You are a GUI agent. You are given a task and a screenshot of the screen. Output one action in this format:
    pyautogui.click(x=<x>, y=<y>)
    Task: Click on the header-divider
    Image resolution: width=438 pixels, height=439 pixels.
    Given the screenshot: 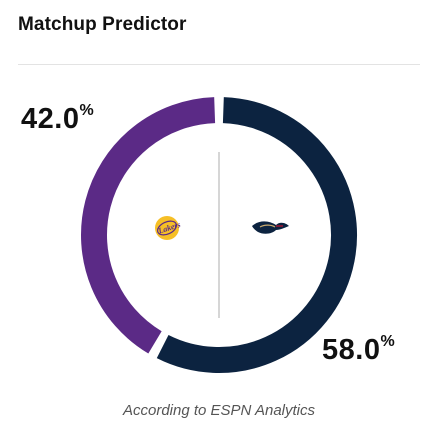 What is the action you would take?
    pyautogui.click(x=219, y=64)
    